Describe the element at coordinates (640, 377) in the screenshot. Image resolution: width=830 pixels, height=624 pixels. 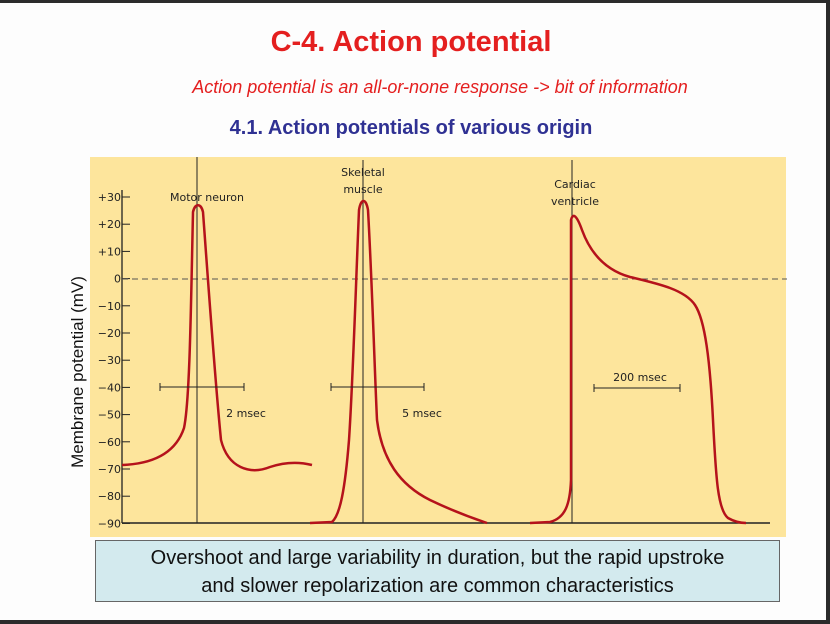
I see `cardiac-ventricle-scale-label: 200 msec` at that location.